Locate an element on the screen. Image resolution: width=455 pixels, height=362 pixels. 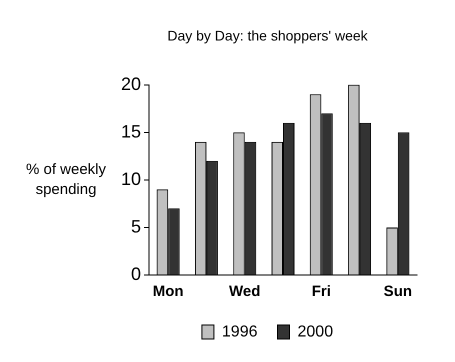
y-tick-label: 0 is located at coordinates (136, 274).